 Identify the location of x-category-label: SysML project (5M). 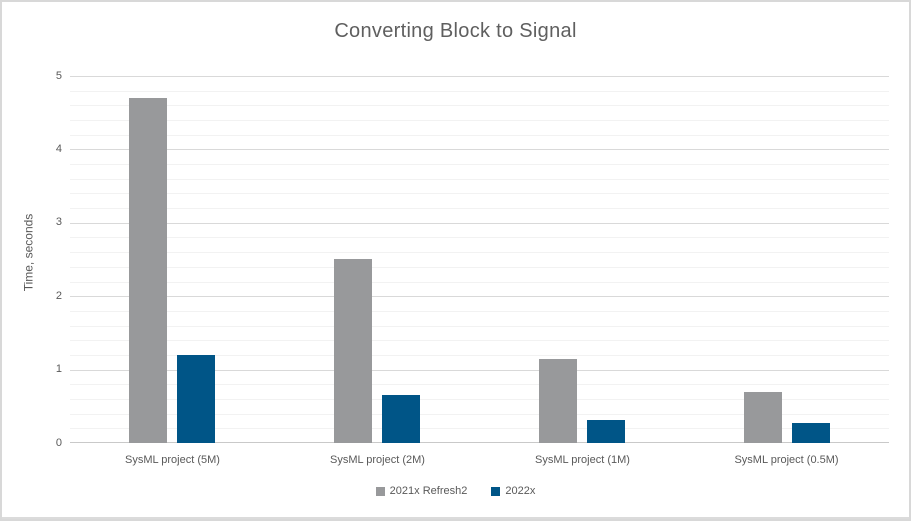
(172, 460).